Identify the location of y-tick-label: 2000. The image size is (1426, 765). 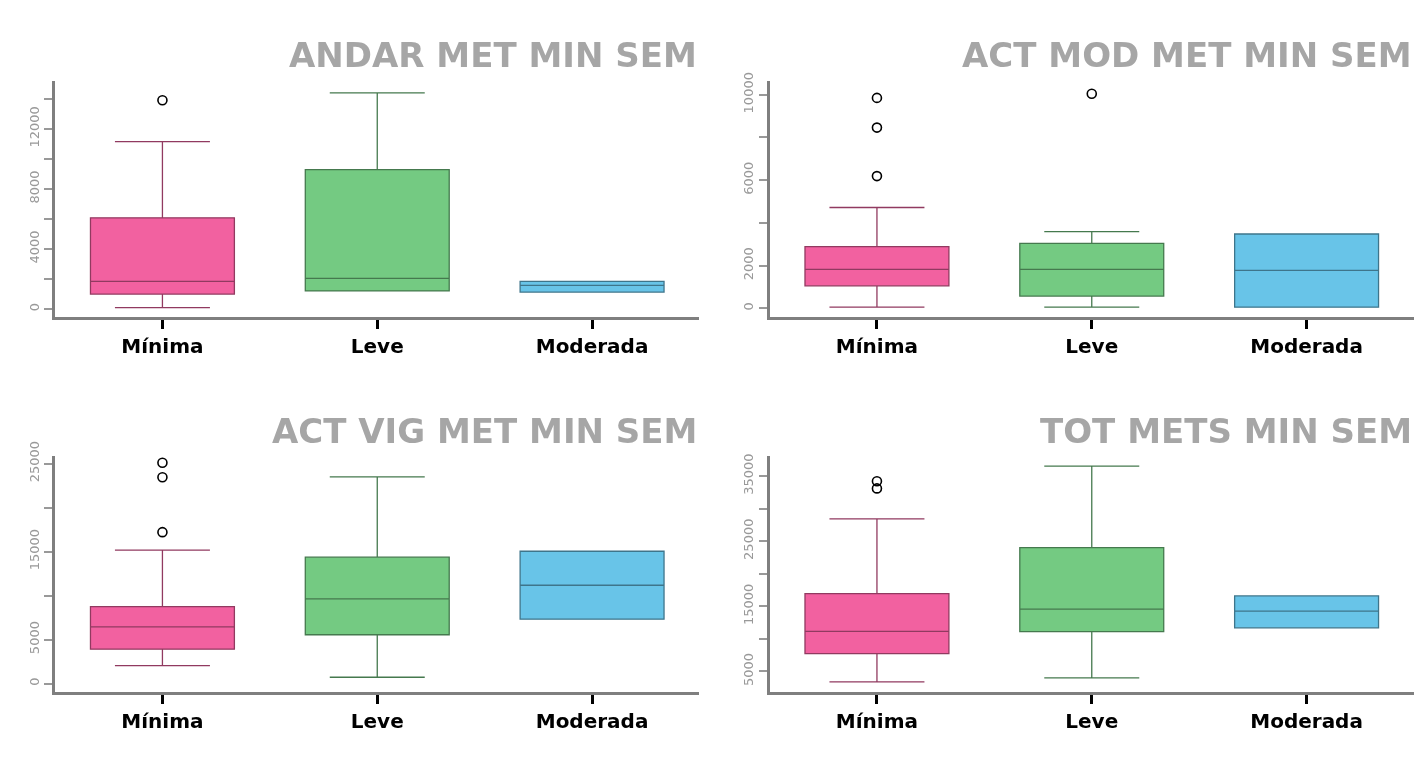
(749, 264).